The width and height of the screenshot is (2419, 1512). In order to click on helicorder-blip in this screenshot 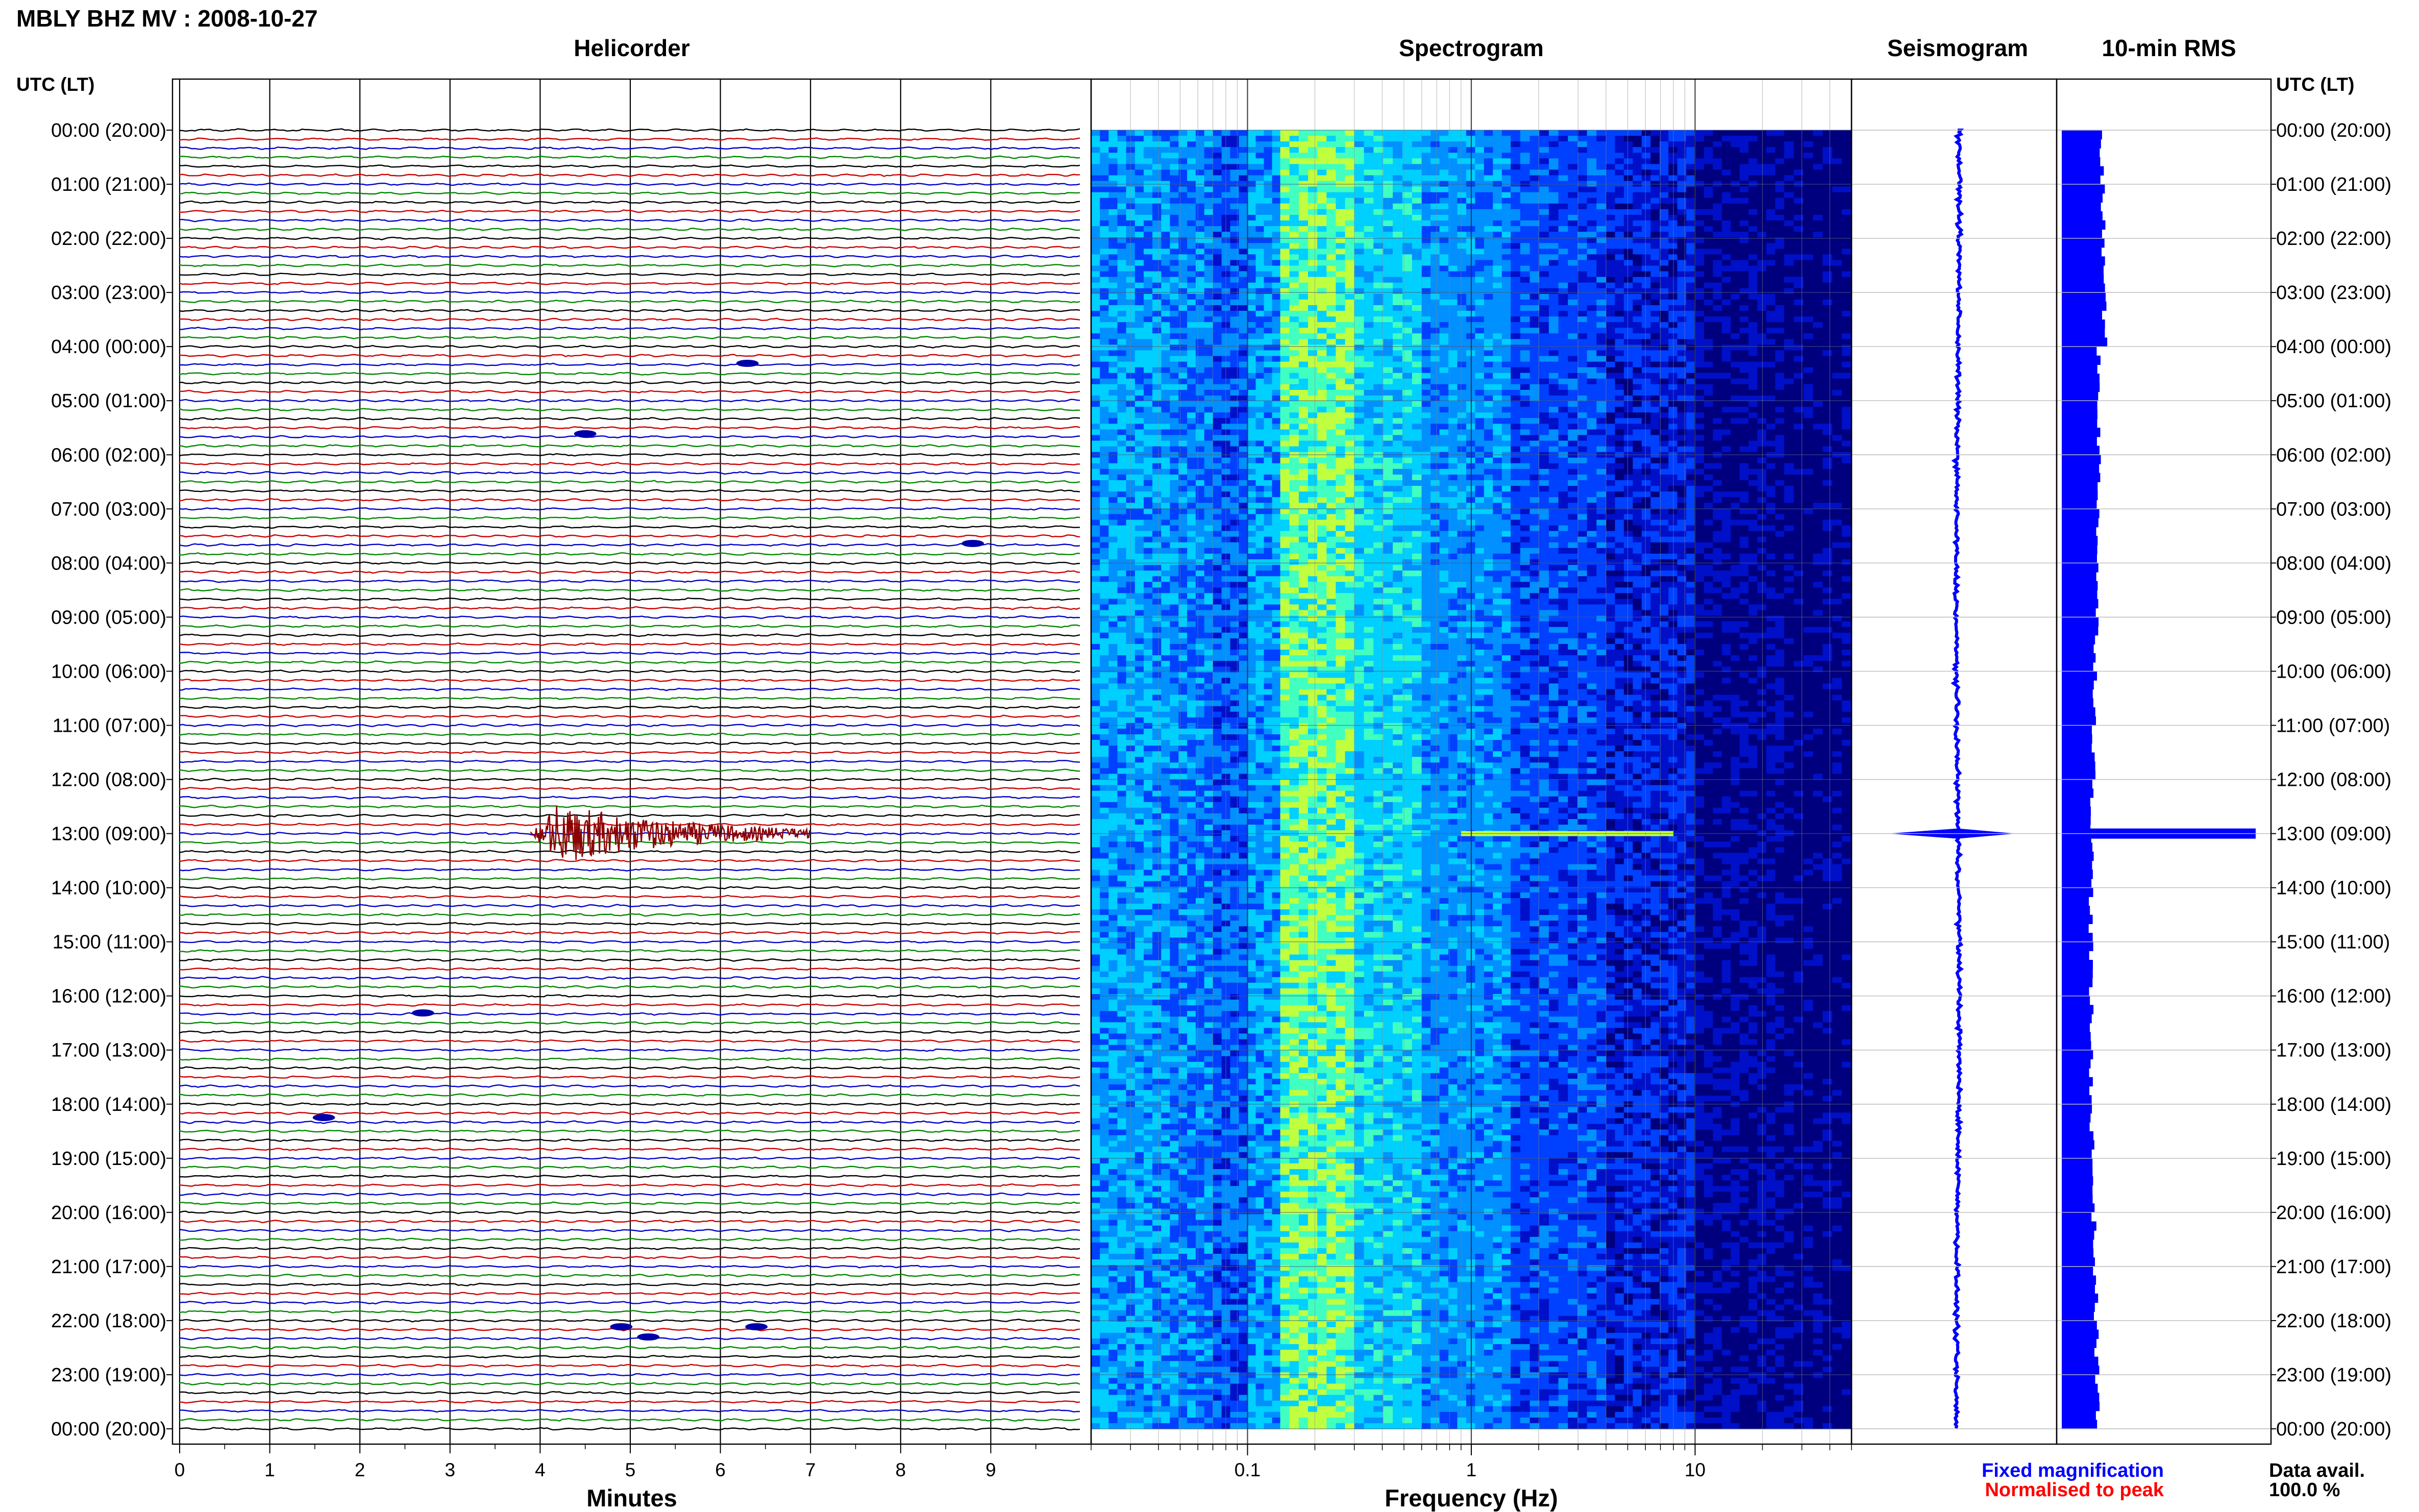, I will do `click(621, 1326)`.